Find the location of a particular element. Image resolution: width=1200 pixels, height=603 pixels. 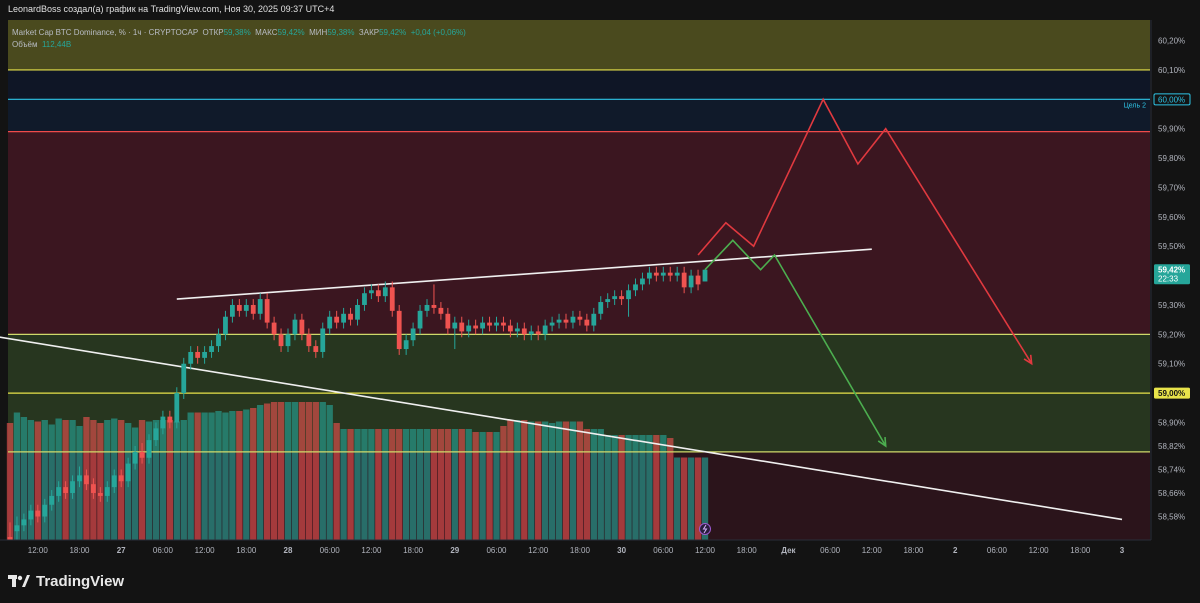

tradingview-footer: TradingView is located at coordinates (66, 581).